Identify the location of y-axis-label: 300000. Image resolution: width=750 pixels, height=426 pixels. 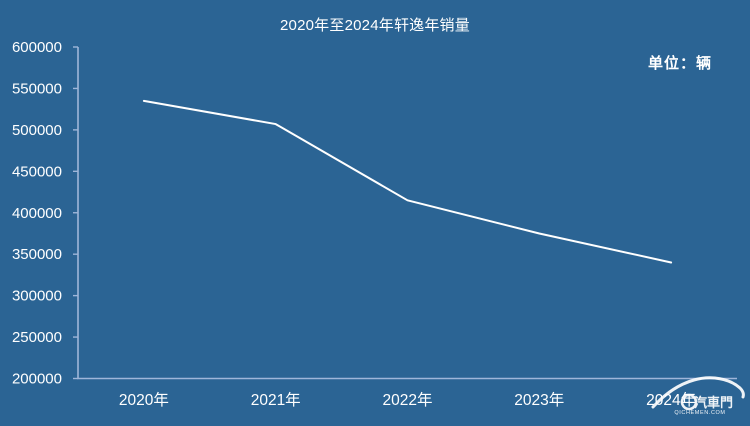
(37, 296).